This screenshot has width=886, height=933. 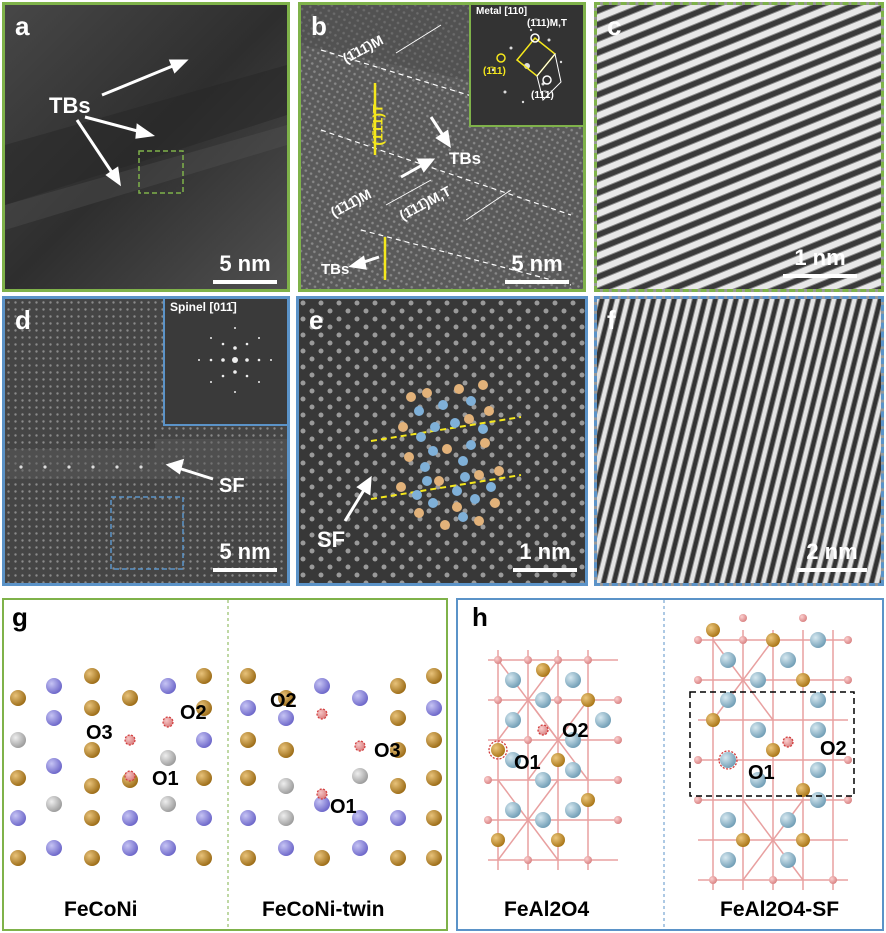 What do you see at coordinates (20, 617) in the screenshot?
I see `panel-g-letter: g` at bounding box center [20, 617].